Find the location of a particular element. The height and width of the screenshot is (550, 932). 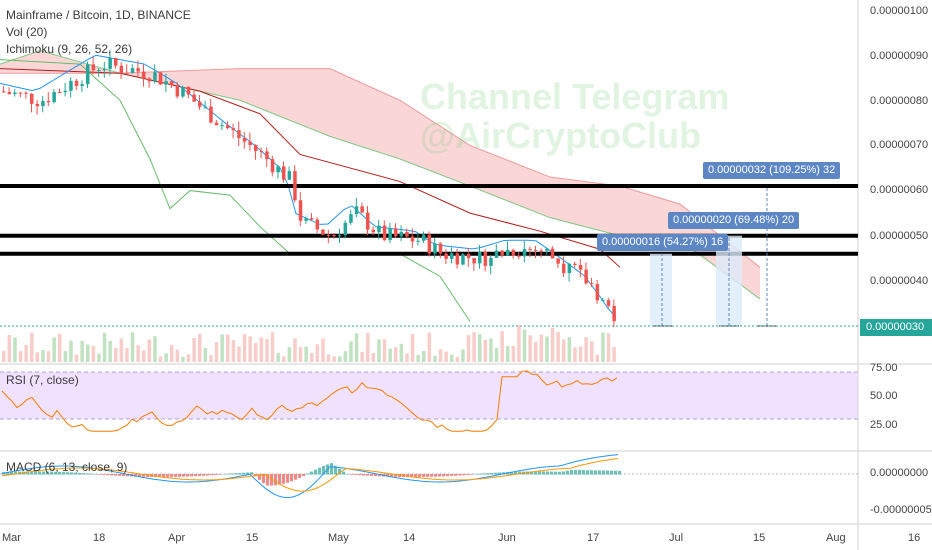

macd-label: MACD (6, 13, close, 9) is located at coordinates (67, 467).